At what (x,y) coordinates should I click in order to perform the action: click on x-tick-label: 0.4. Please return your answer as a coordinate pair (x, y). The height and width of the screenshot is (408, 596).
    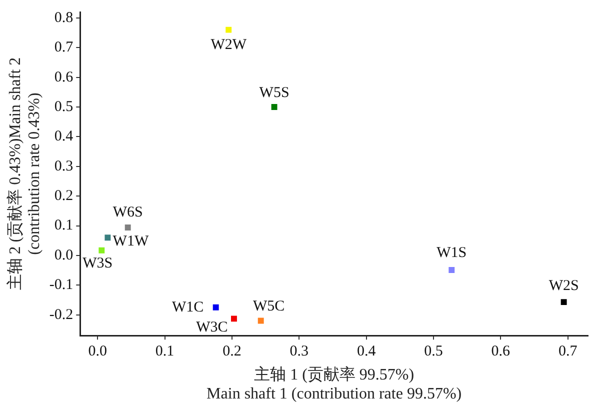
    Looking at the image, I should click on (366, 352).